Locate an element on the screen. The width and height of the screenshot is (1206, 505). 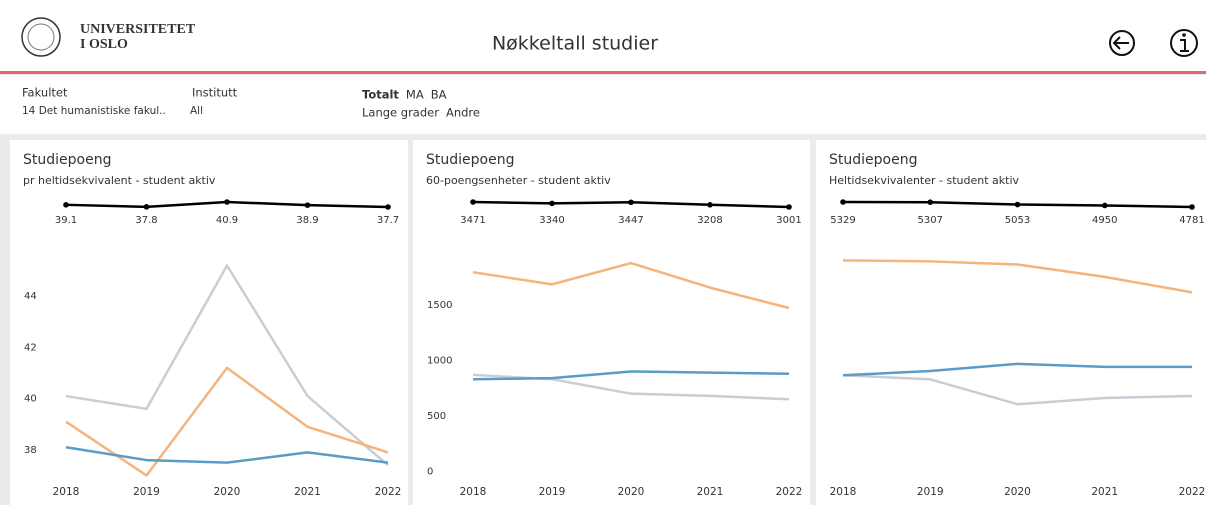
filter-label: Fakultet is located at coordinates (45, 93).